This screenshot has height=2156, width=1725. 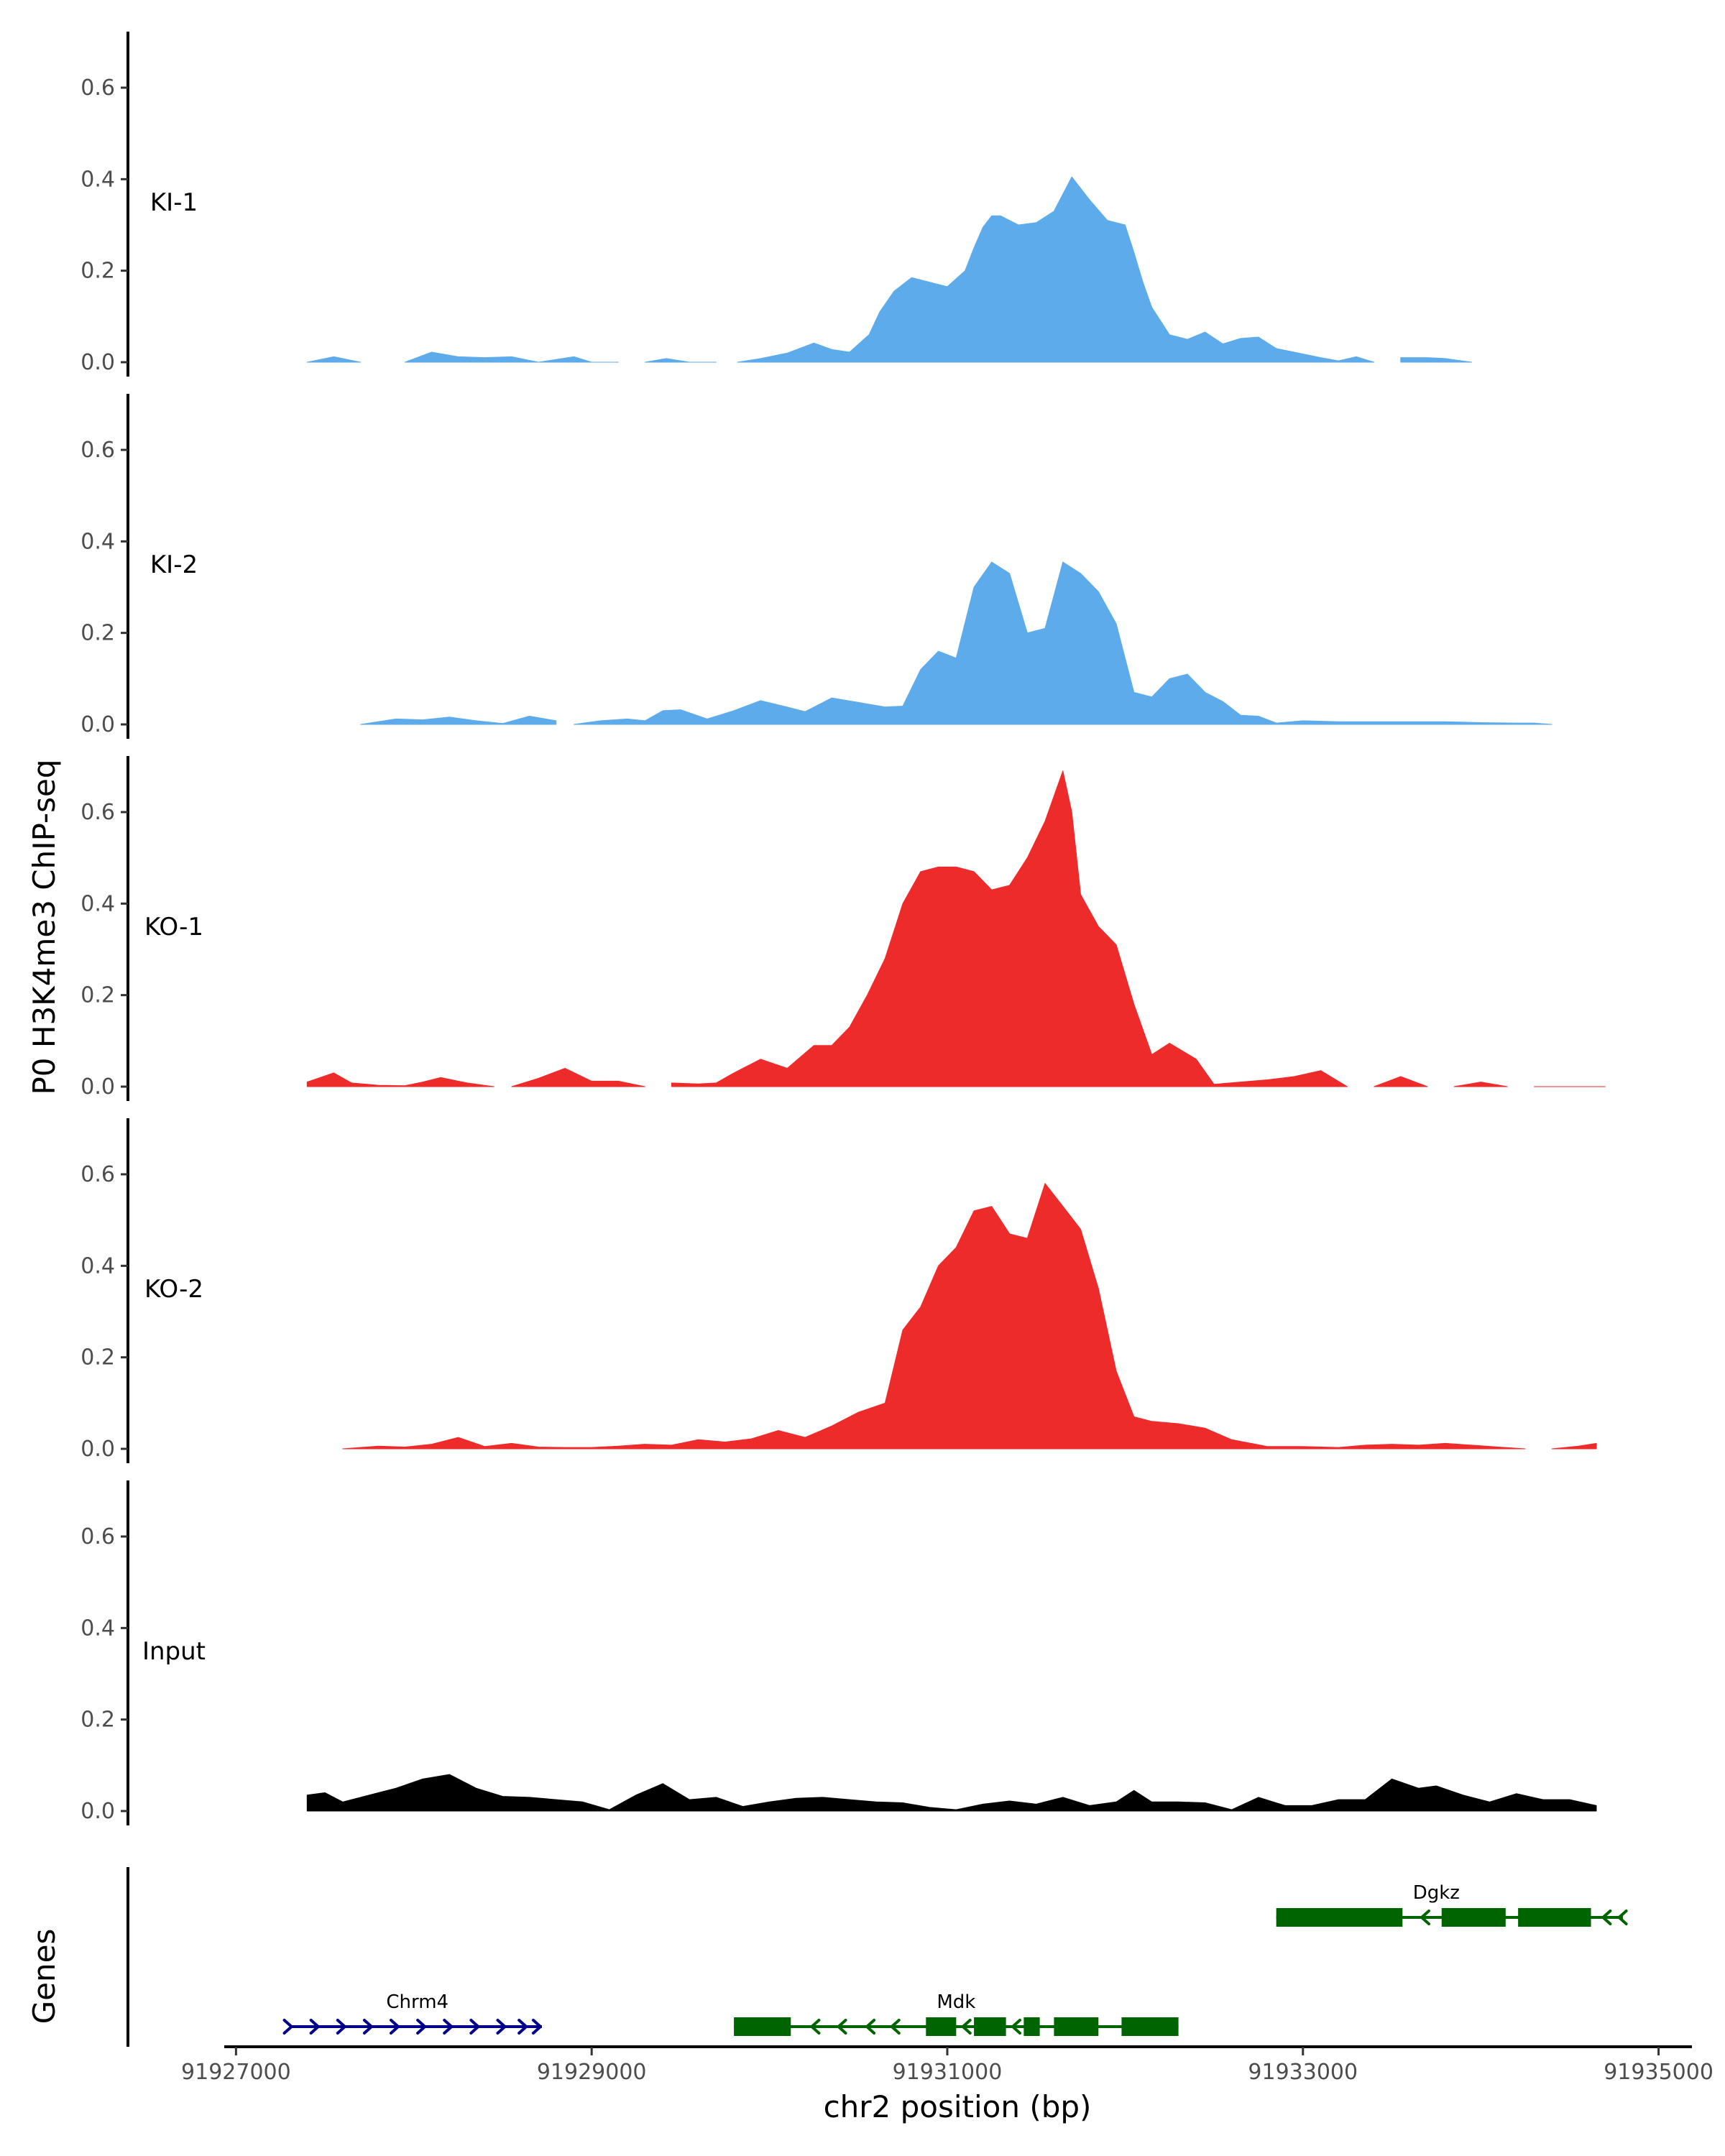 I want to click on track-ko-1: 0.0 0.2 0.4 0.6 KO-1, so click(x=843, y=928).